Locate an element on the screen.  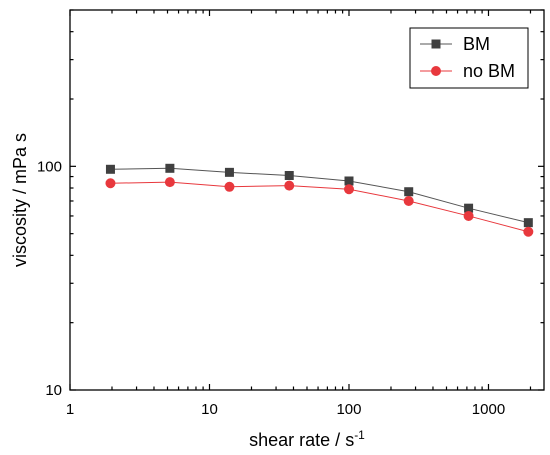
legend-box is located at coordinates (469, 58).